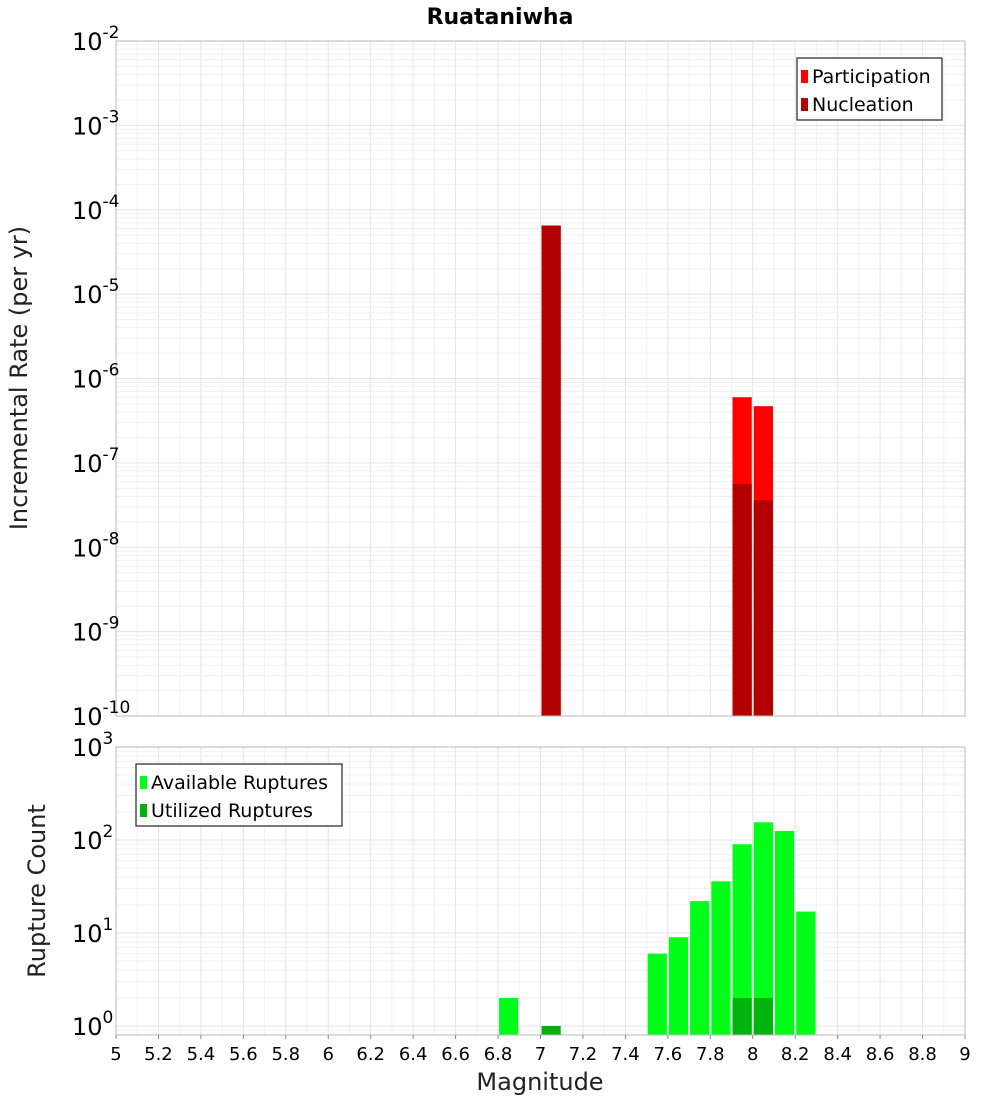 The height and width of the screenshot is (1100, 1000). What do you see at coordinates (37, 891) in the screenshot?
I see `count-y-axis-label: Rupture Count` at bounding box center [37, 891].